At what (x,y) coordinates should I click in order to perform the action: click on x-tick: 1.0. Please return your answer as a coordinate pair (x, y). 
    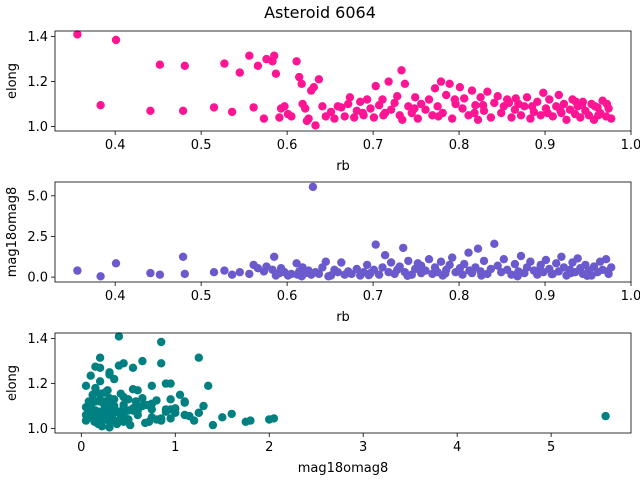
    Looking at the image, I should click on (630, 142).